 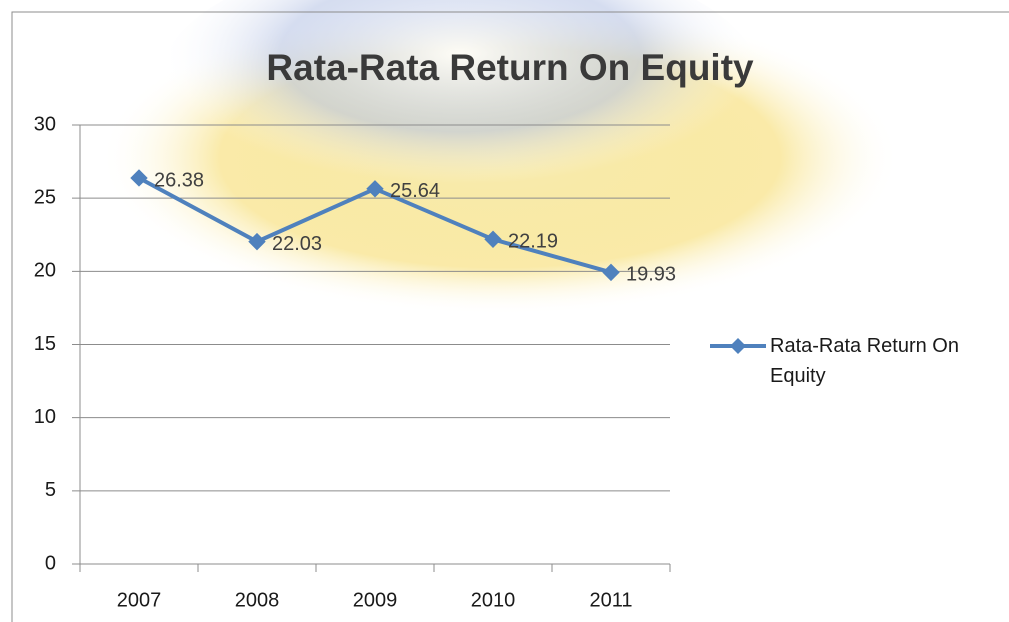 What do you see at coordinates (610, 600) in the screenshot?
I see `x-tick-label: 2011` at bounding box center [610, 600].